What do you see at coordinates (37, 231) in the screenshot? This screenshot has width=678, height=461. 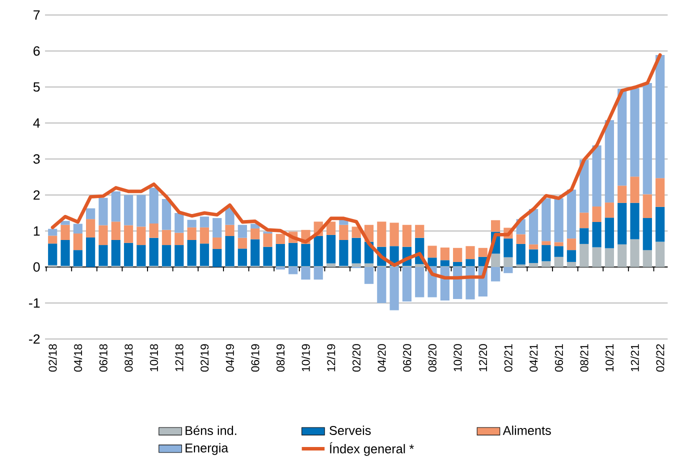 I see `y-tick-label: 1` at bounding box center [37, 231].